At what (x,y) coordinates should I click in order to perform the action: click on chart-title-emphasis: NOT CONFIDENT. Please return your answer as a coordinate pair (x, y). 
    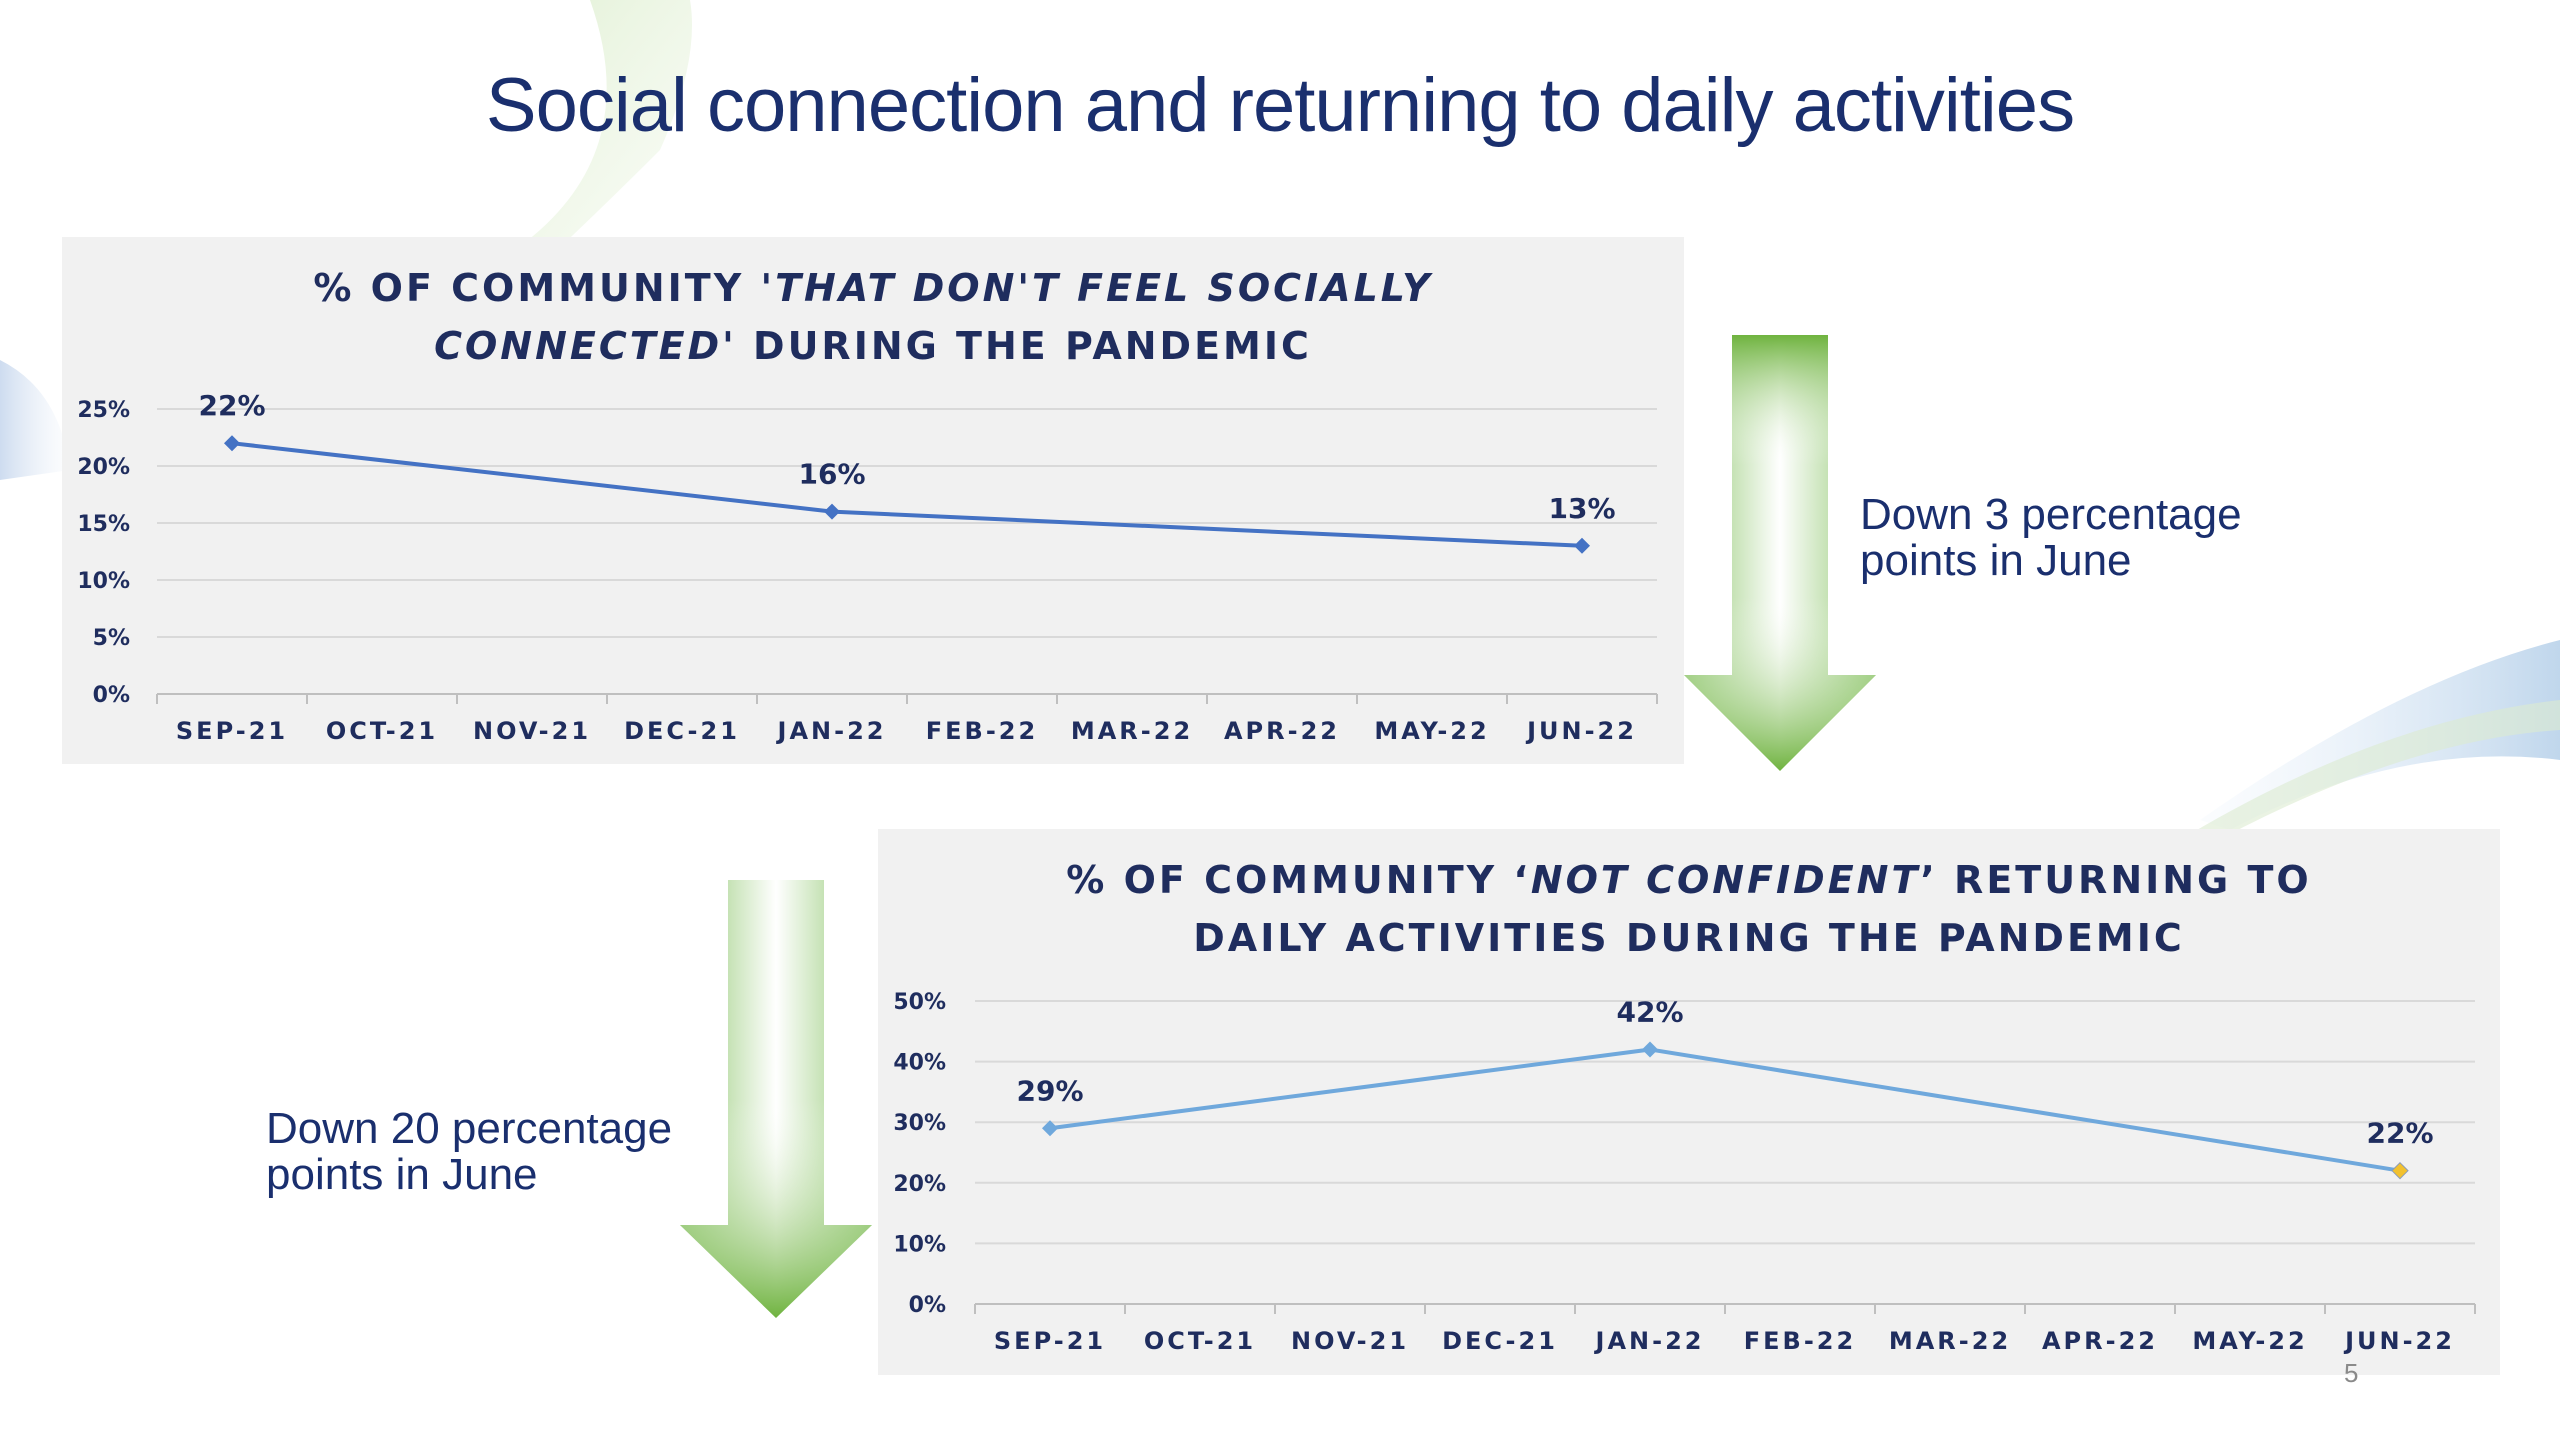
    Looking at the image, I should click on (1725, 880).